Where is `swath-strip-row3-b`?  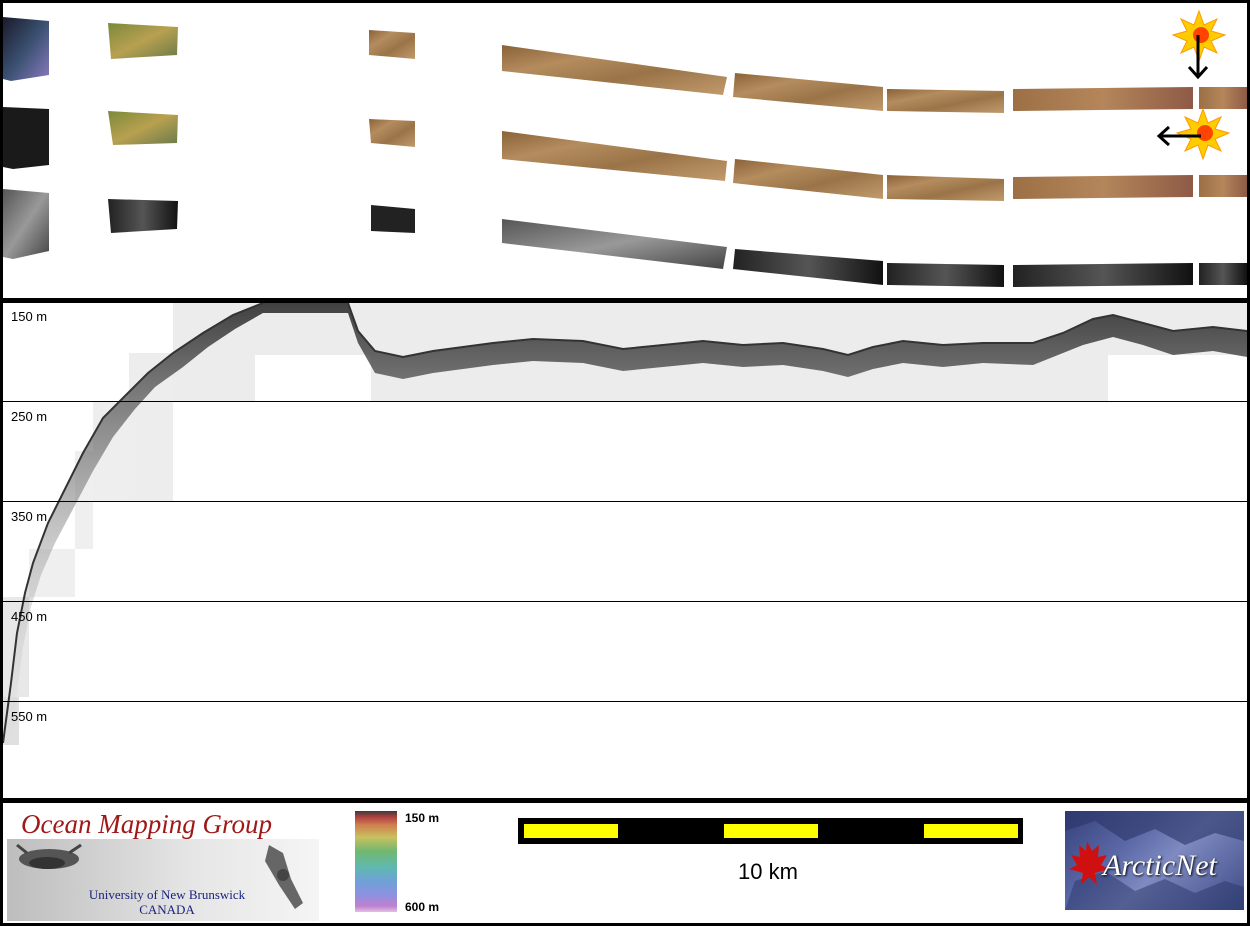
swath-strip-row3-b is located at coordinates (143, 216).